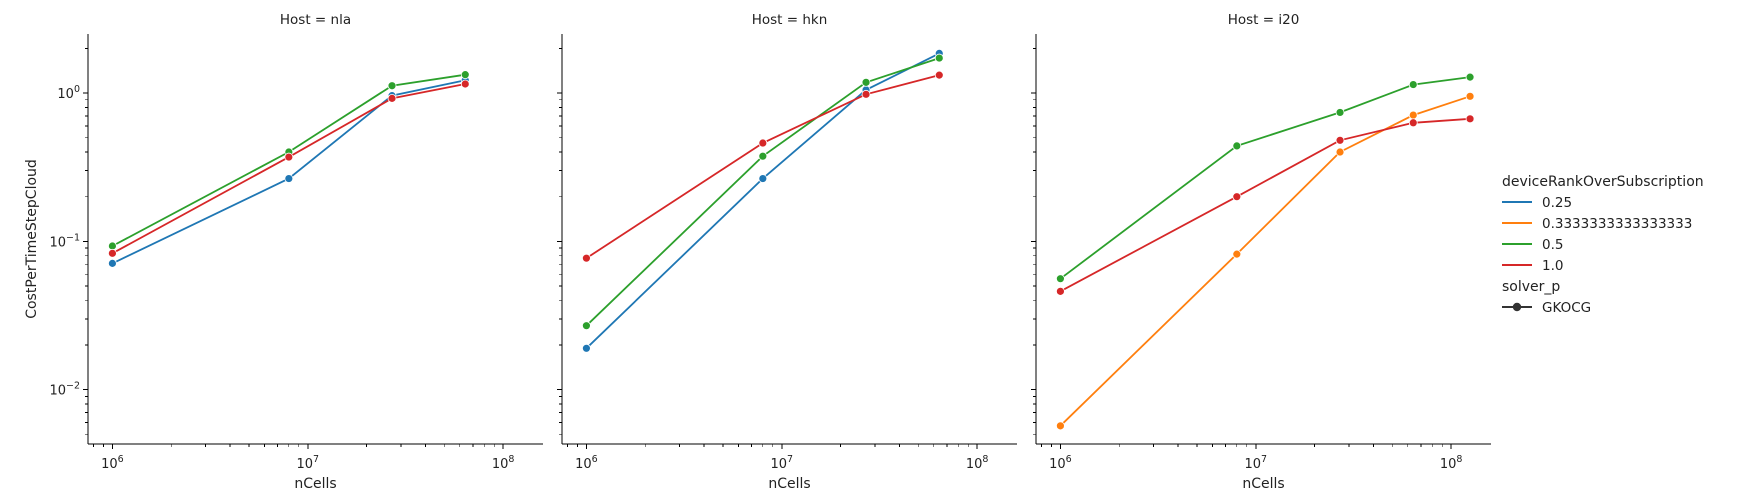 The height and width of the screenshot is (500, 1750). Describe the element at coordinates (64, 241) in the screenshot. I see `y-tick-label: 10⁻¹` at that location.